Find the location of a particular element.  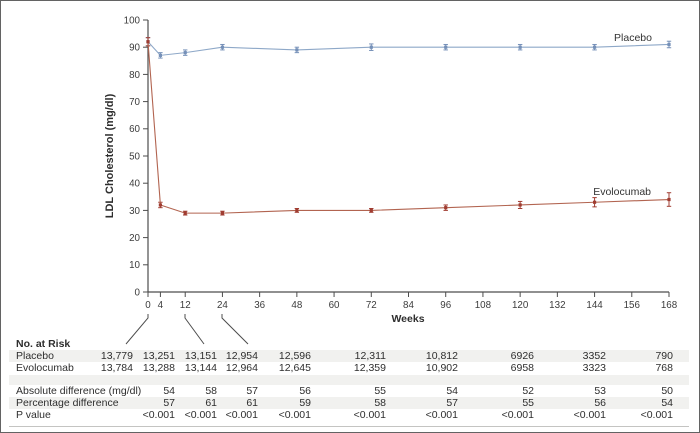

y-tick-label: 90 is located at coordinates (134, 48).